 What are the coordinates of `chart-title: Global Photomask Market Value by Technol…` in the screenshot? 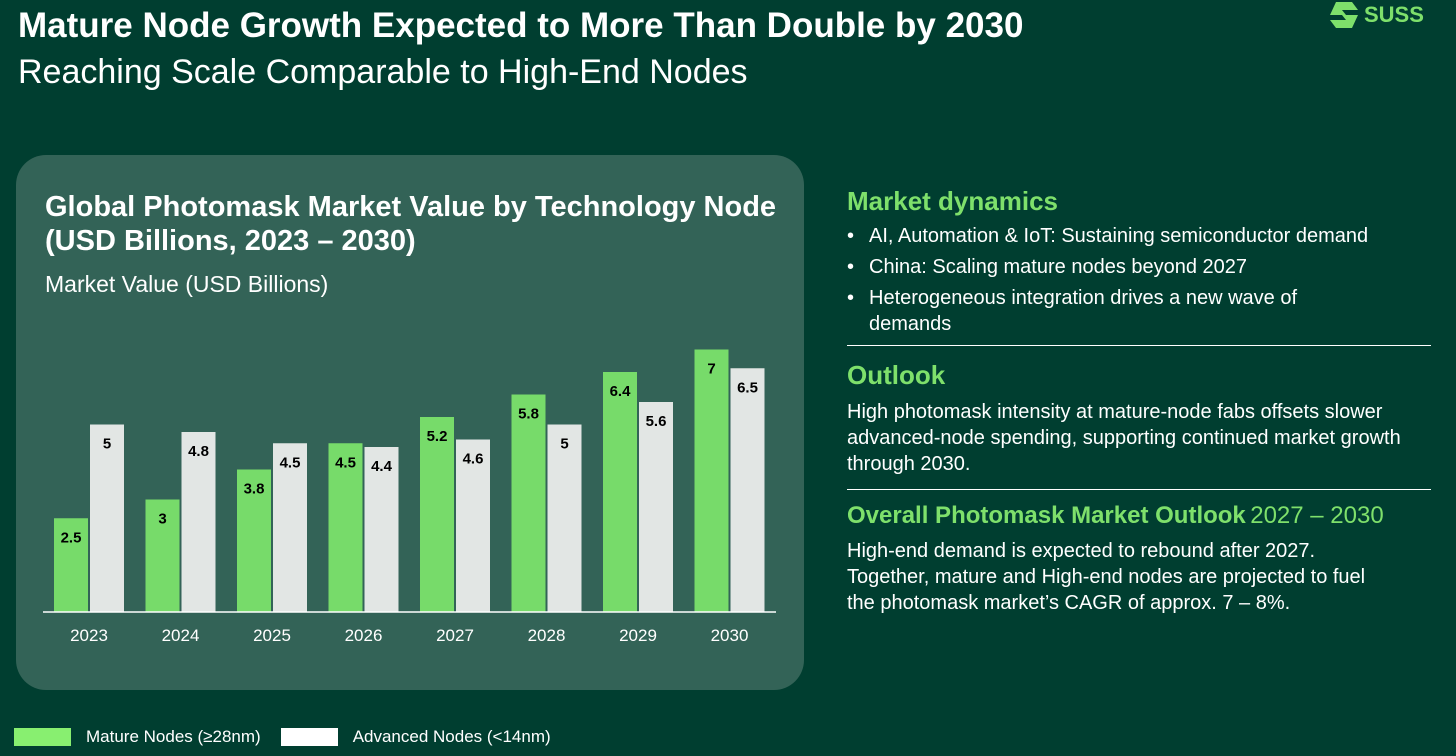 It's located at (411, 224).